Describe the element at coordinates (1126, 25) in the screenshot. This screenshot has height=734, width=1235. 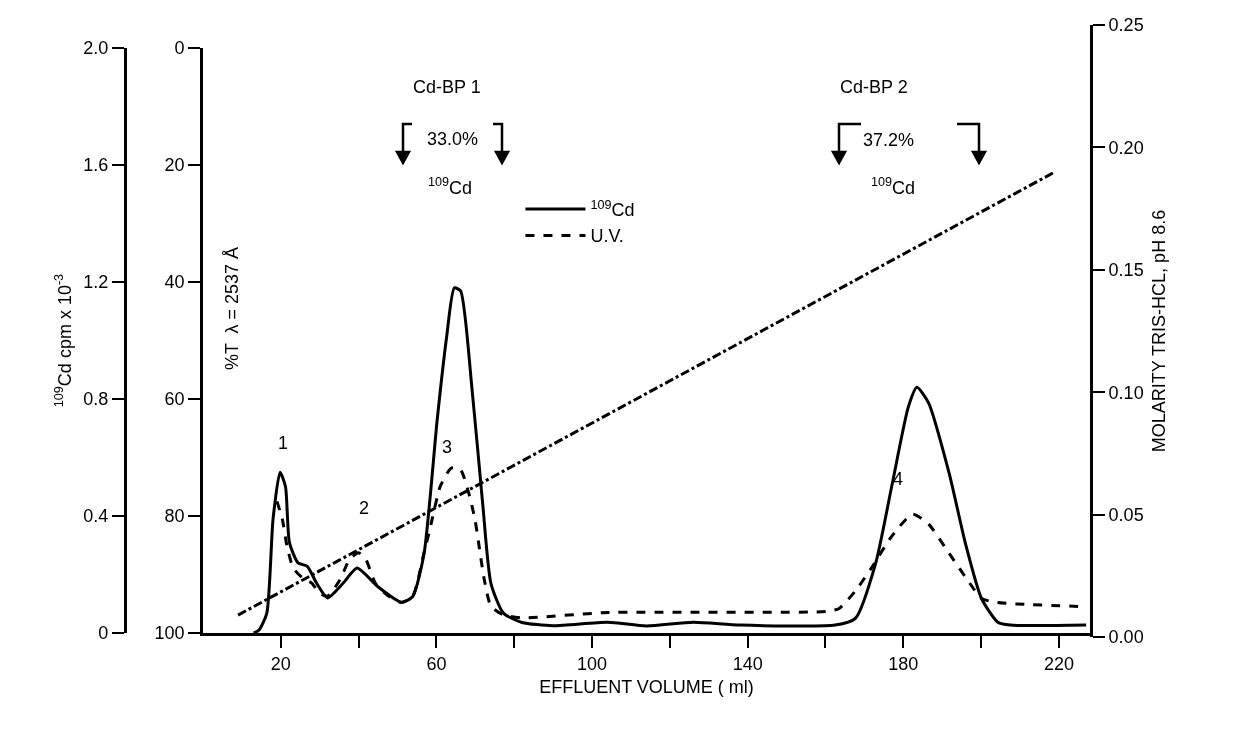
I see `y3-tick-label: 0.25` at that location.